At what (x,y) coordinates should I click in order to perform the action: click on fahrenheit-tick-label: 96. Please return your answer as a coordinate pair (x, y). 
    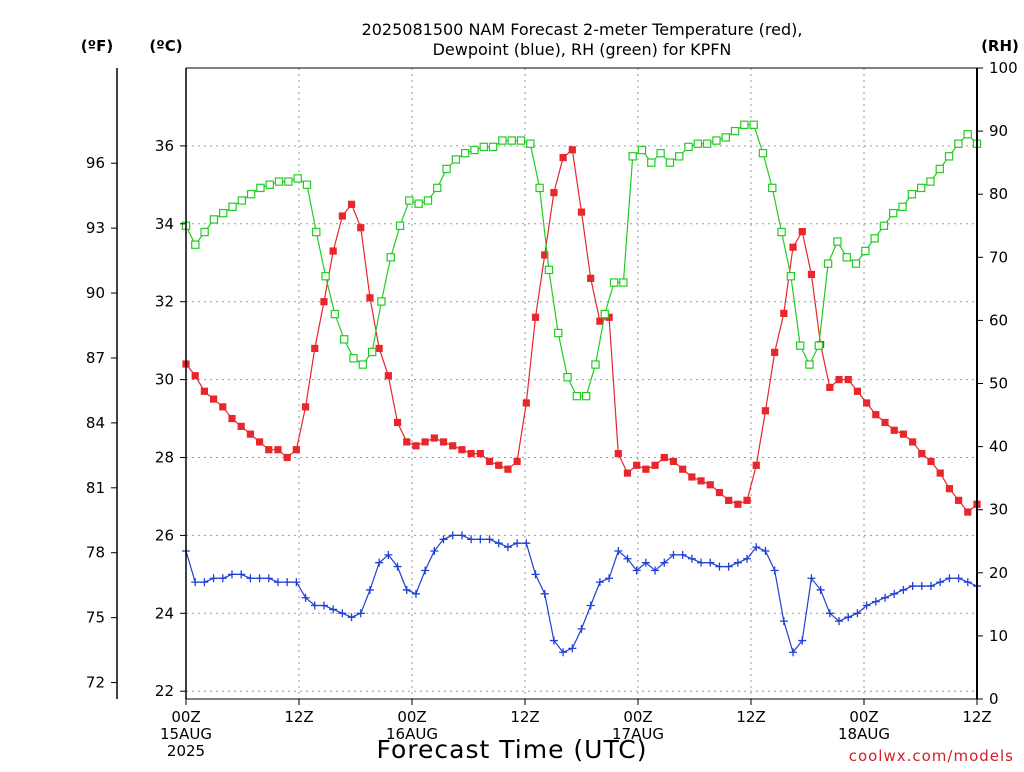
    Looking at the image, I should click on (95, 163).